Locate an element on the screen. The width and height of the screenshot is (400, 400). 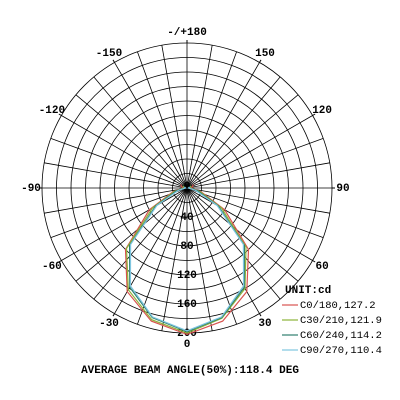
angle-tick-label: -60 is located at coordinates (52, 267).